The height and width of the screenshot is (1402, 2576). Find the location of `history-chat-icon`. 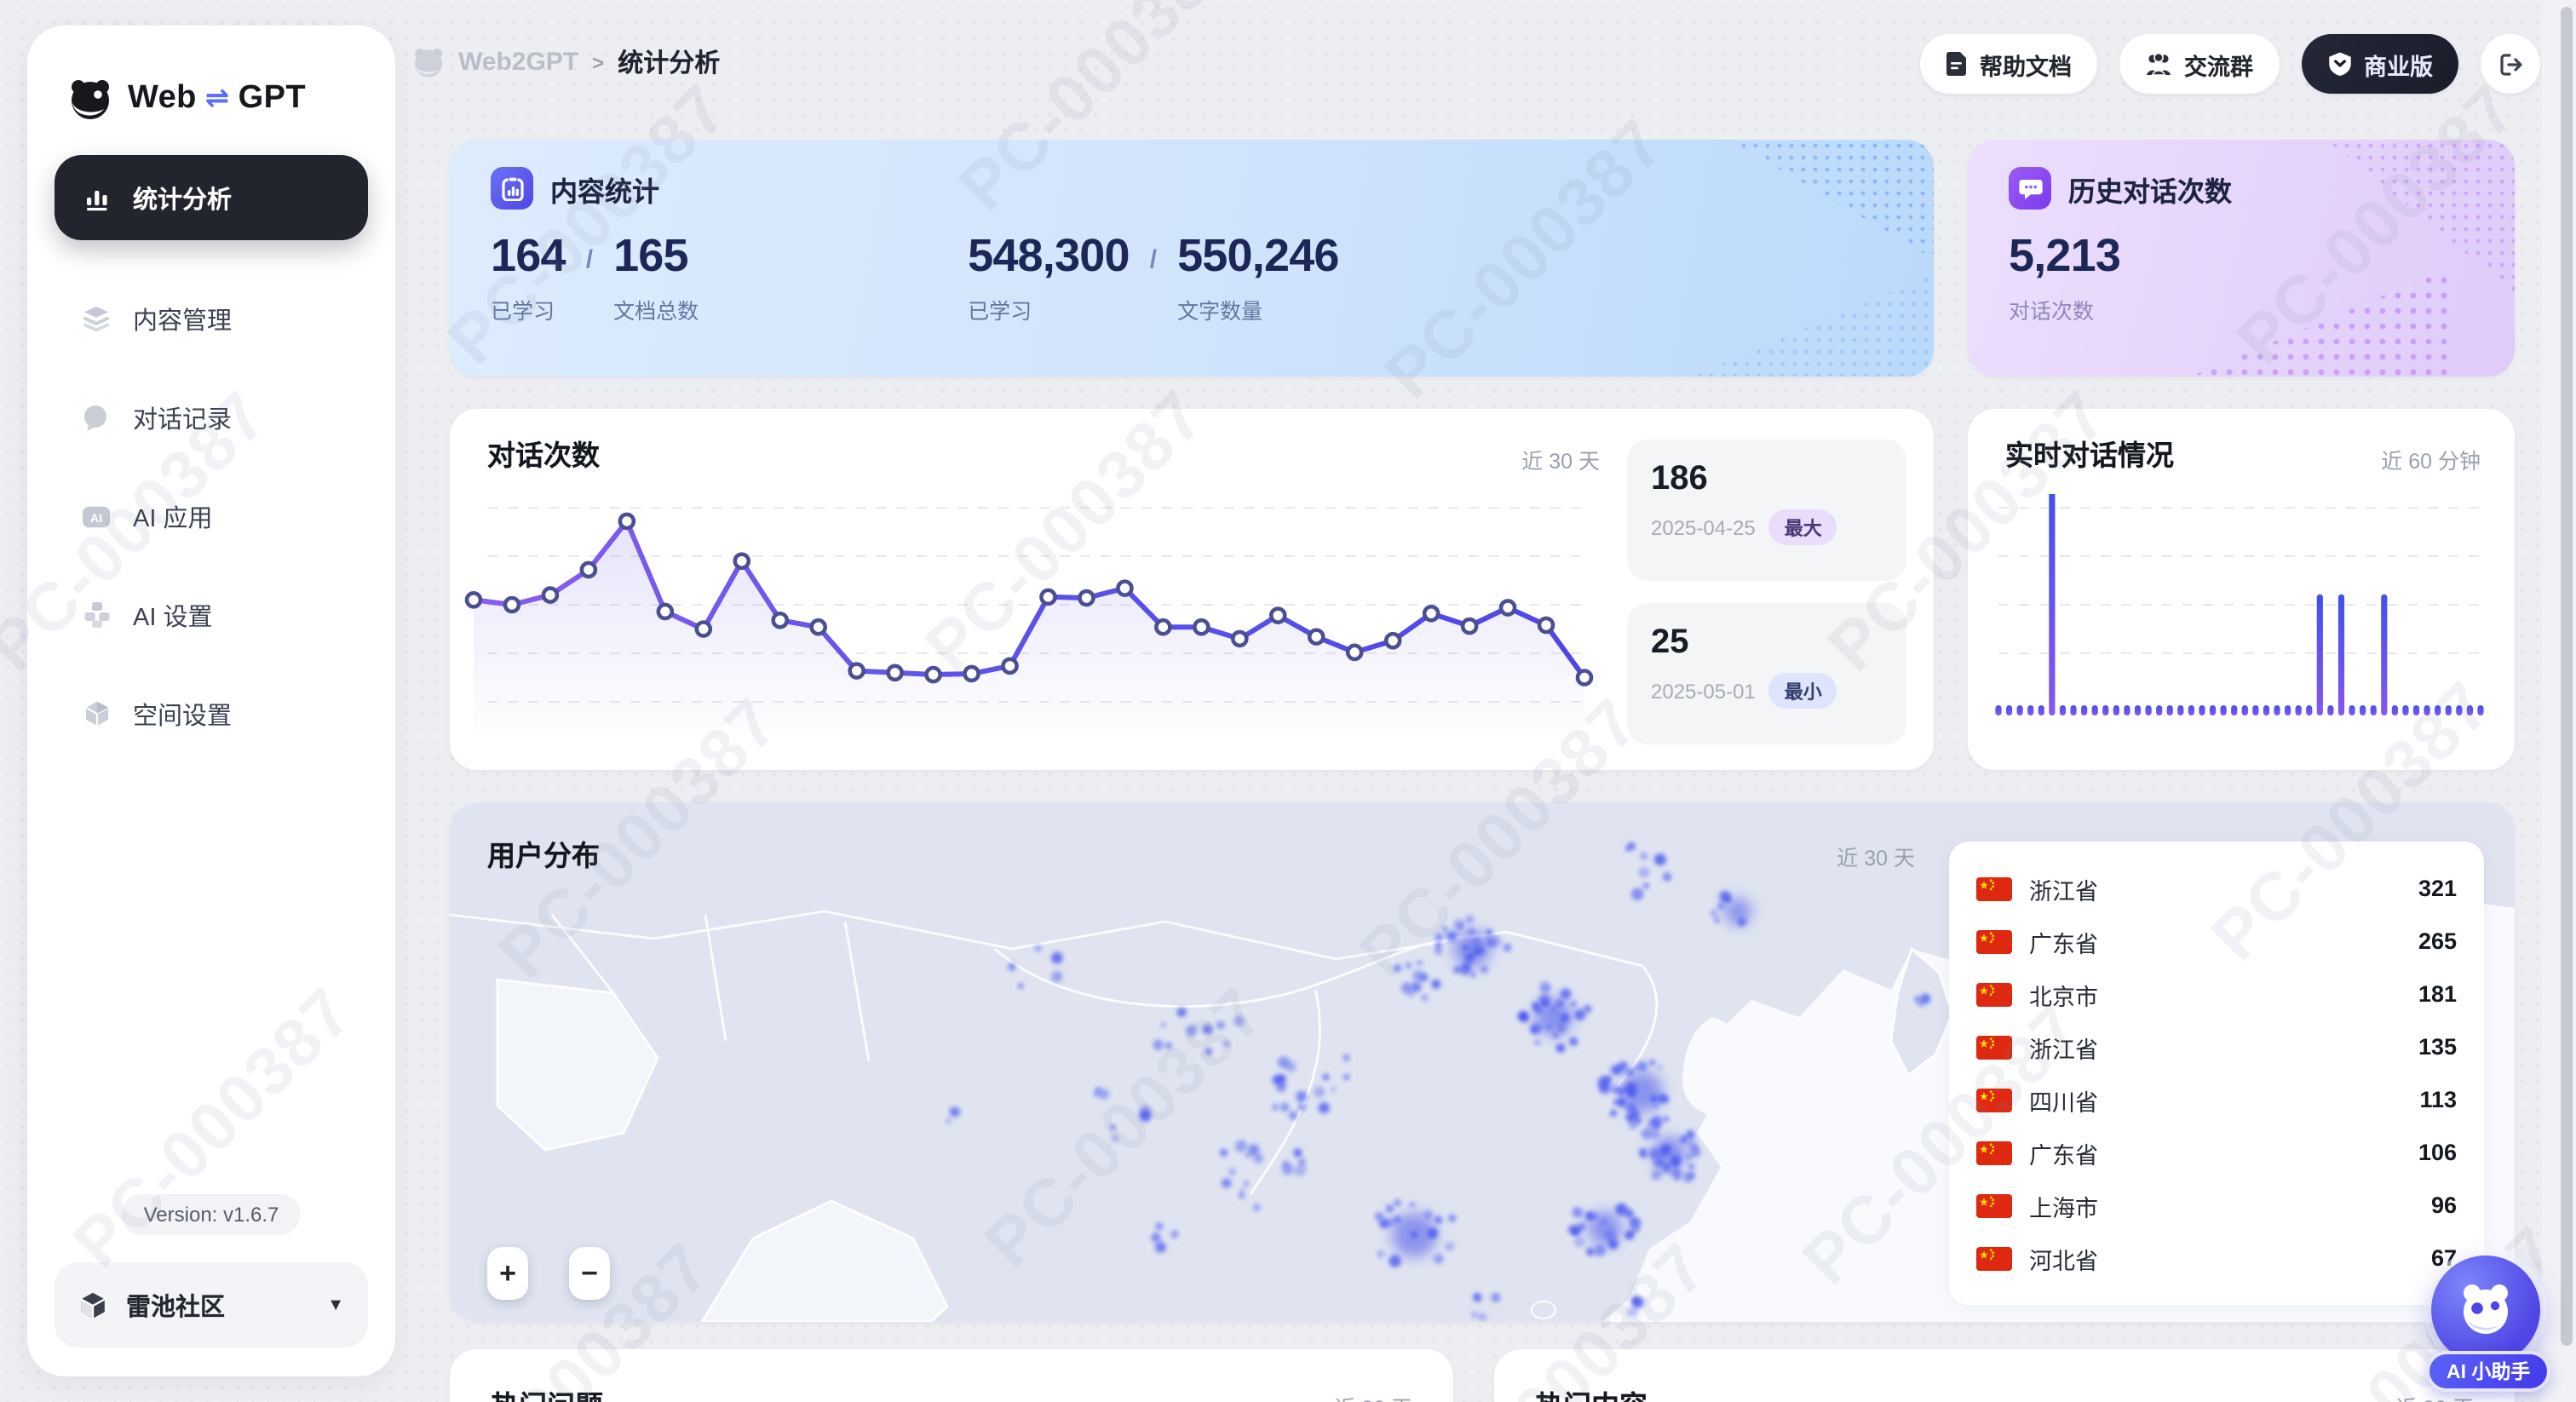

history-chat-icon is located at coordinates (2030, 188).